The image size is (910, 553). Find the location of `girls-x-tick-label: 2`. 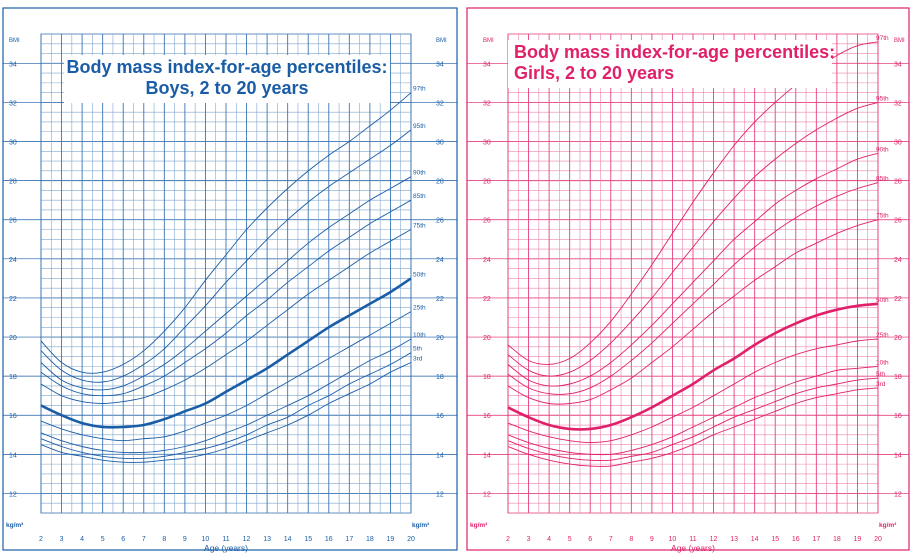

girls-x-tick-label: 2 is located at coordinates (508, 539).